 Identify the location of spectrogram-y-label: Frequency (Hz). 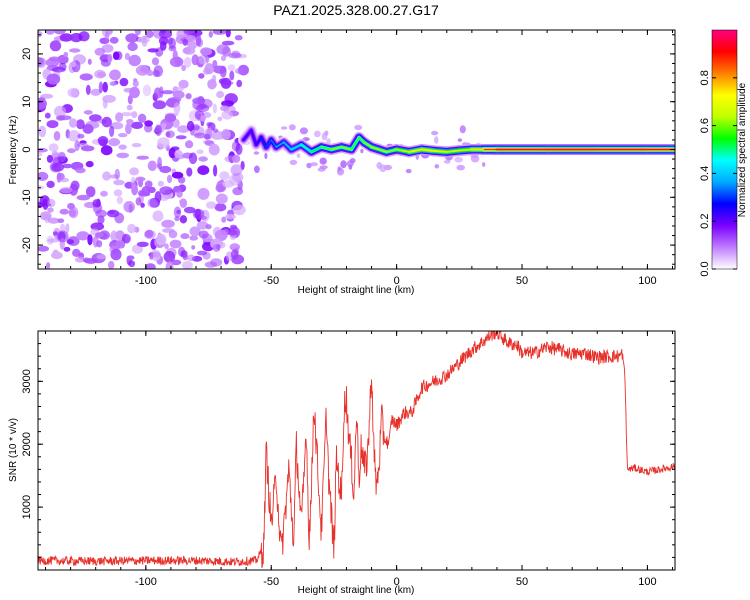
(13, 150).